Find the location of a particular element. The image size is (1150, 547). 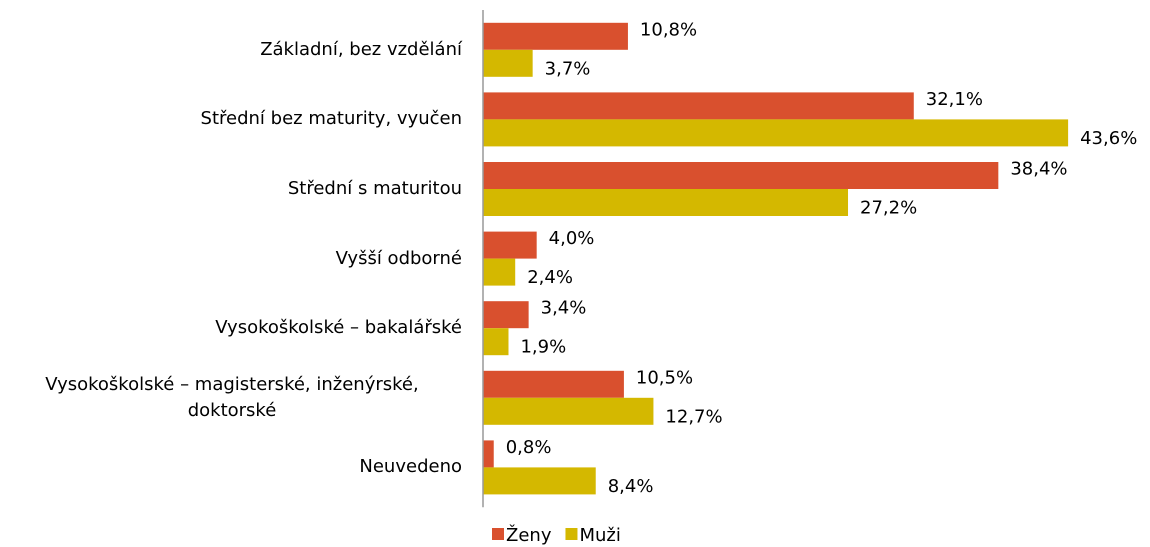

value-label: 3,7% is located at coordinates (568, 68).